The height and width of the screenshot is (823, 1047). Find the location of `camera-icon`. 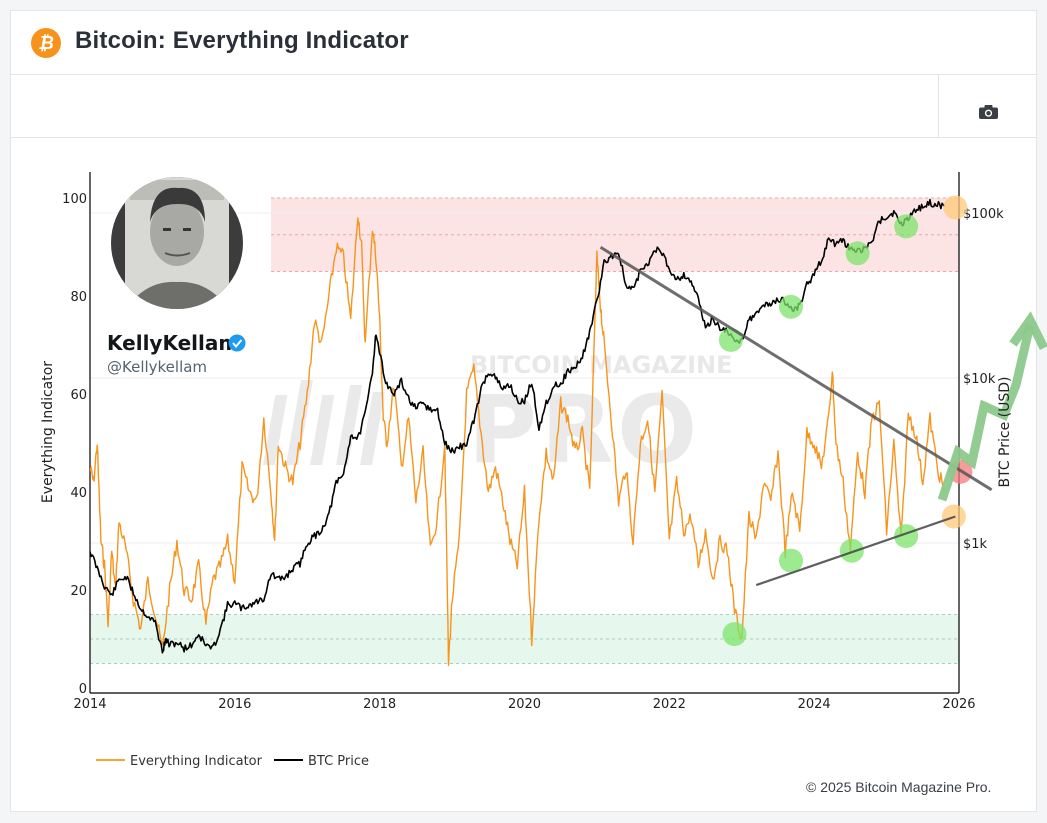

camera-icon is located at coordinates (988, 112).